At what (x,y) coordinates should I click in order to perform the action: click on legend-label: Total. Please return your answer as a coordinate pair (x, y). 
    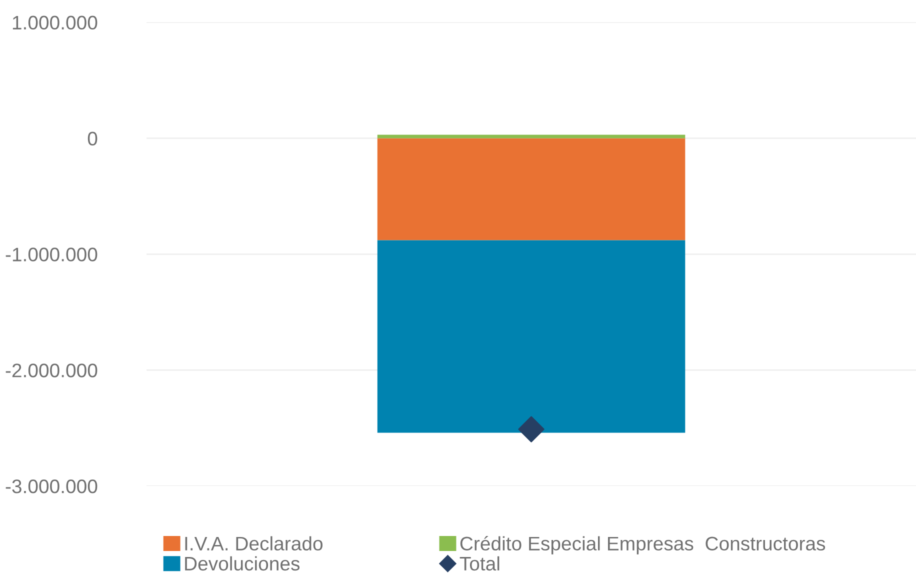
    Looking at the image, I should click on (480, 563).